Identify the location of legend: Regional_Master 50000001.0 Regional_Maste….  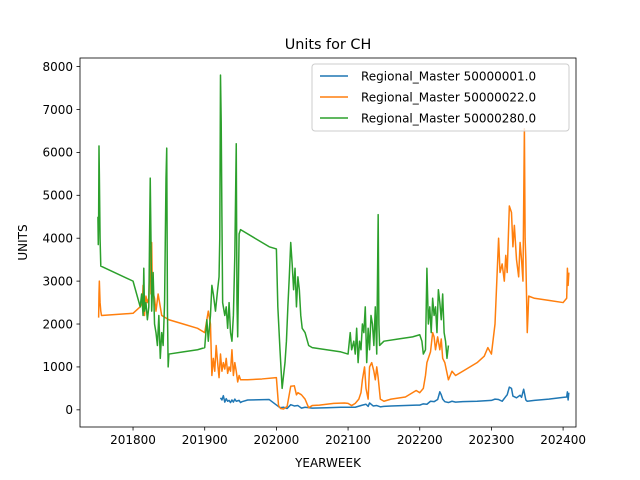
(440, 97).